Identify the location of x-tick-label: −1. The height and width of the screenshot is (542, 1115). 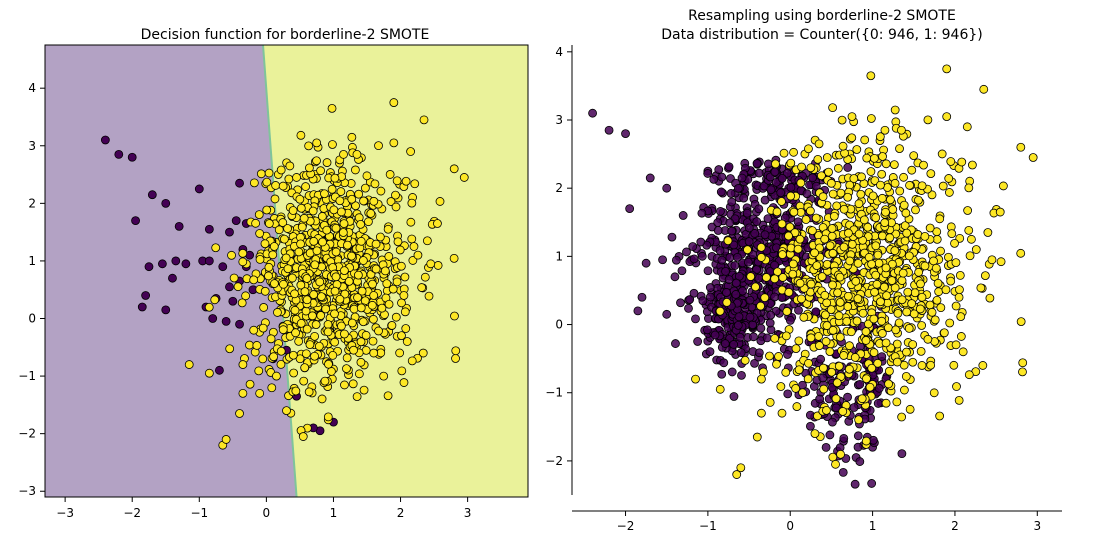
(708, 526).